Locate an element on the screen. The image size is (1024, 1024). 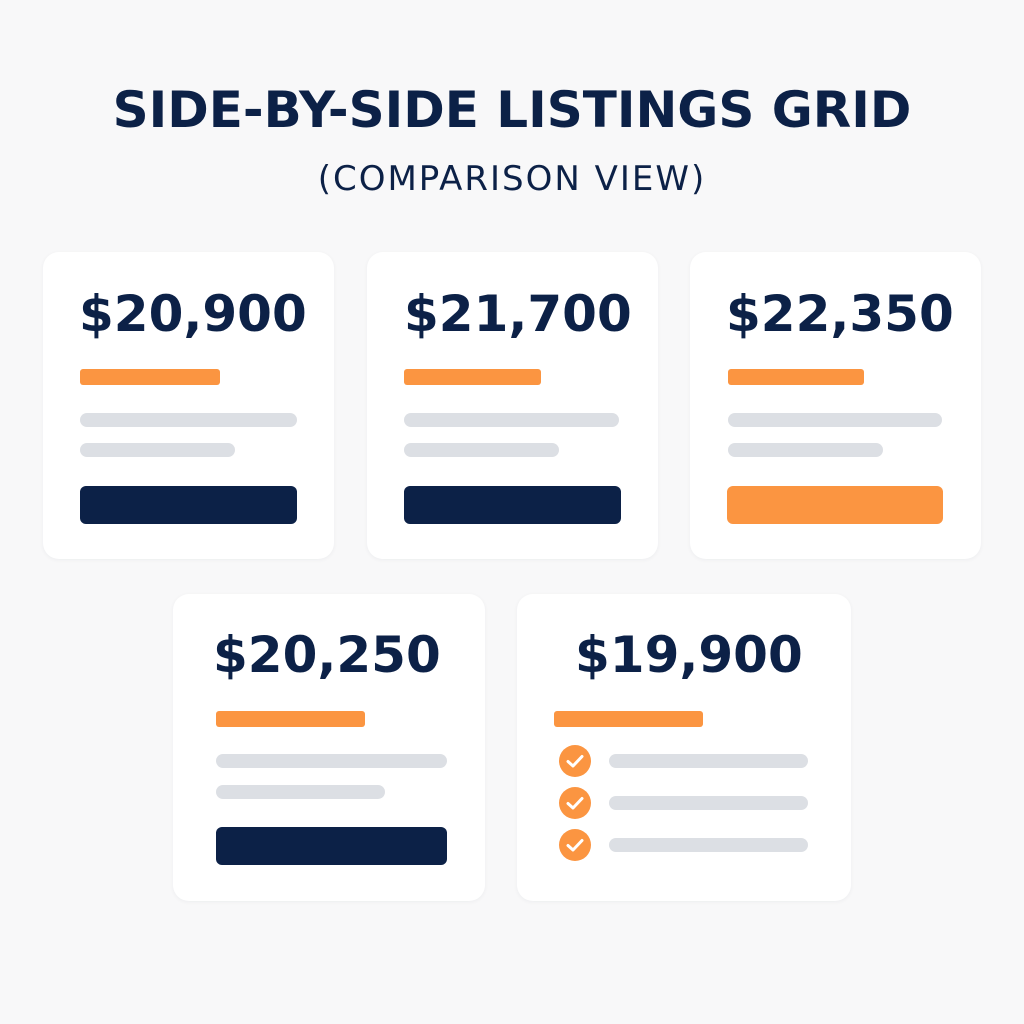
listing-card-4: $20,250 is located at coordinates (329, 747).